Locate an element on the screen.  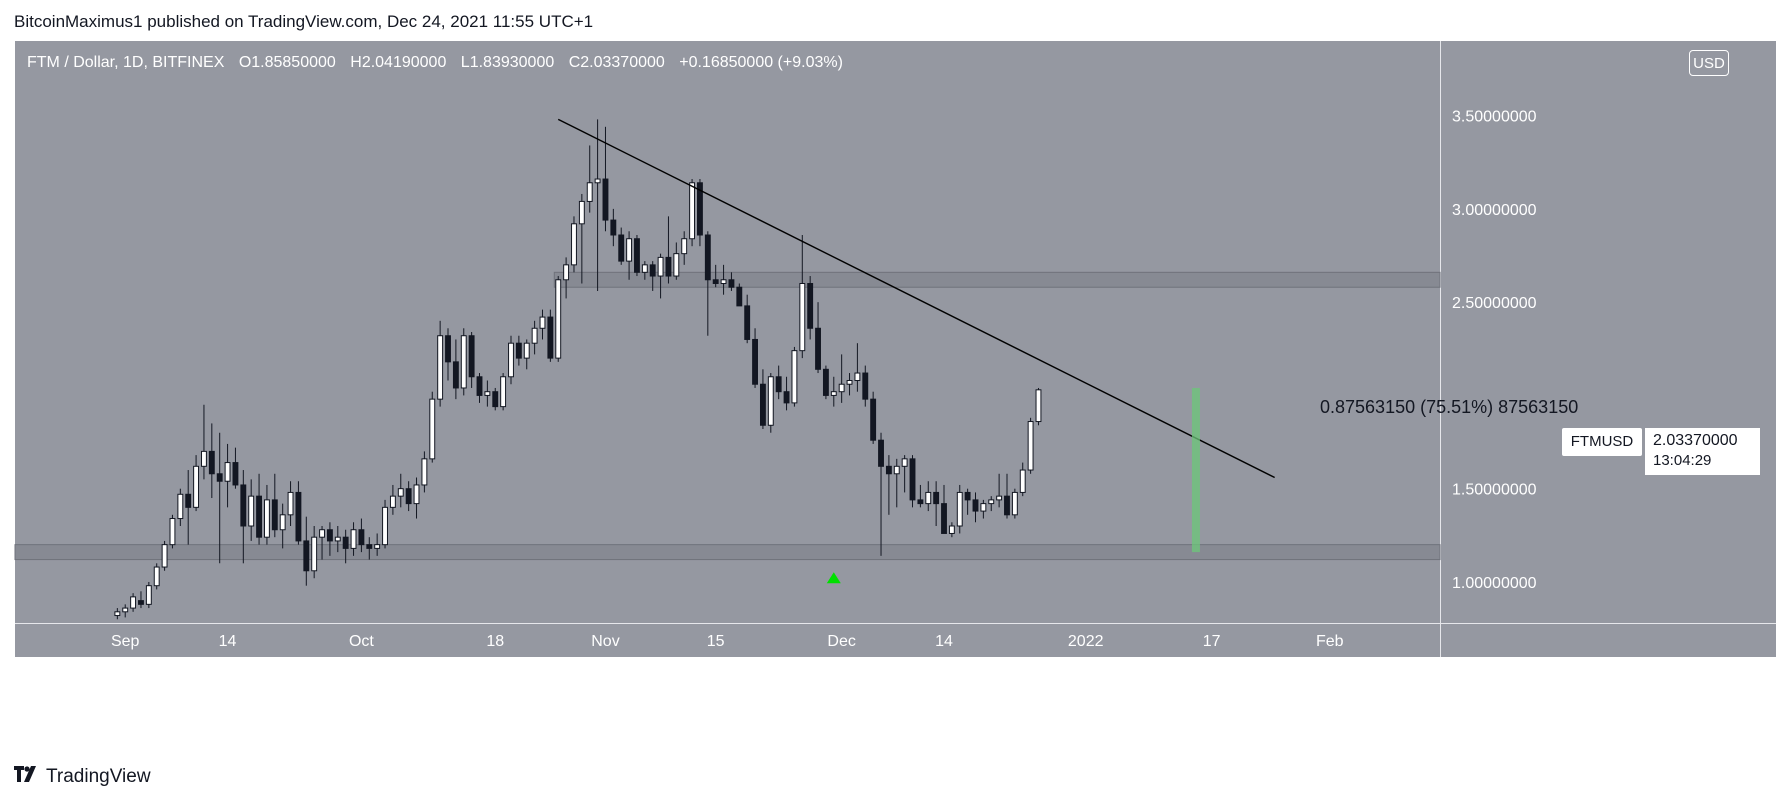
time-axis-pane is located at coordinates (895, 640).